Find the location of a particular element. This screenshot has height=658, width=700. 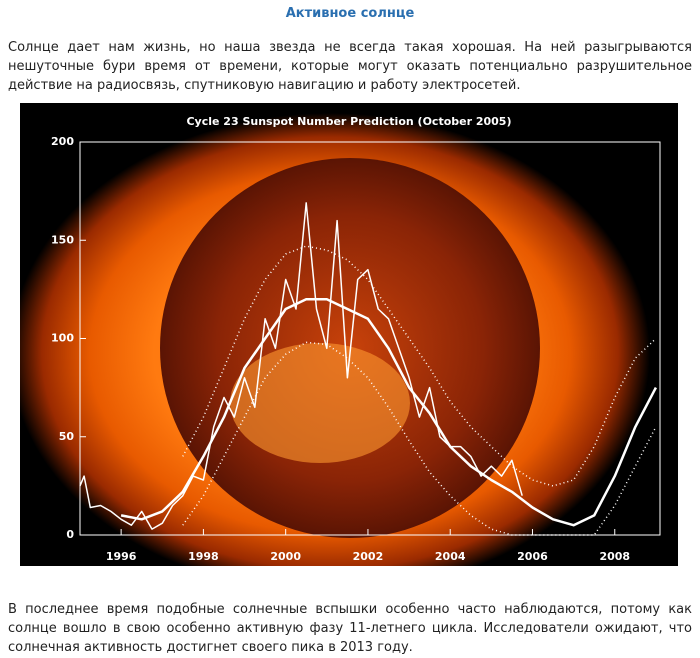

y-tick-label: 100 is located at coordinates (62, 338).